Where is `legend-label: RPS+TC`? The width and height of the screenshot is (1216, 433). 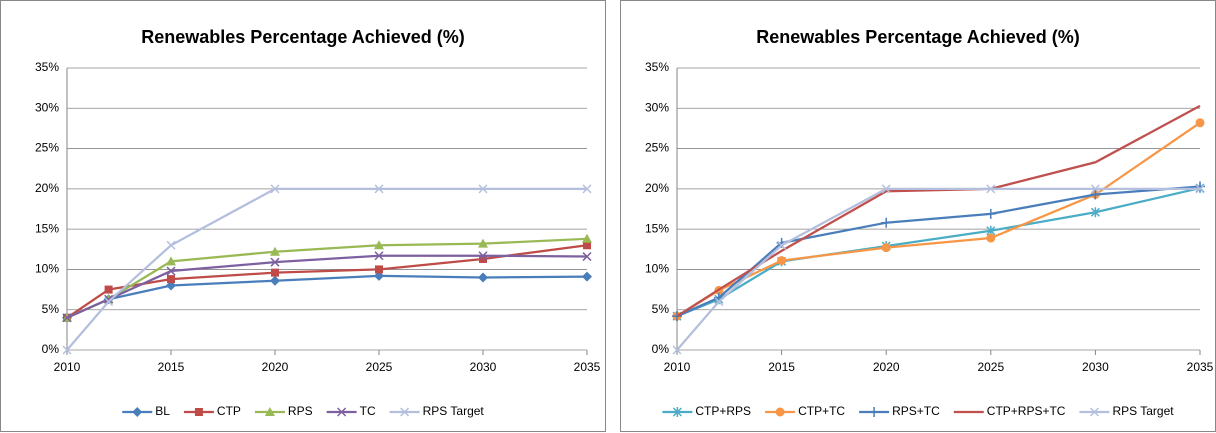
legend-label: RPS+TC is located at coordinates (916, 411).